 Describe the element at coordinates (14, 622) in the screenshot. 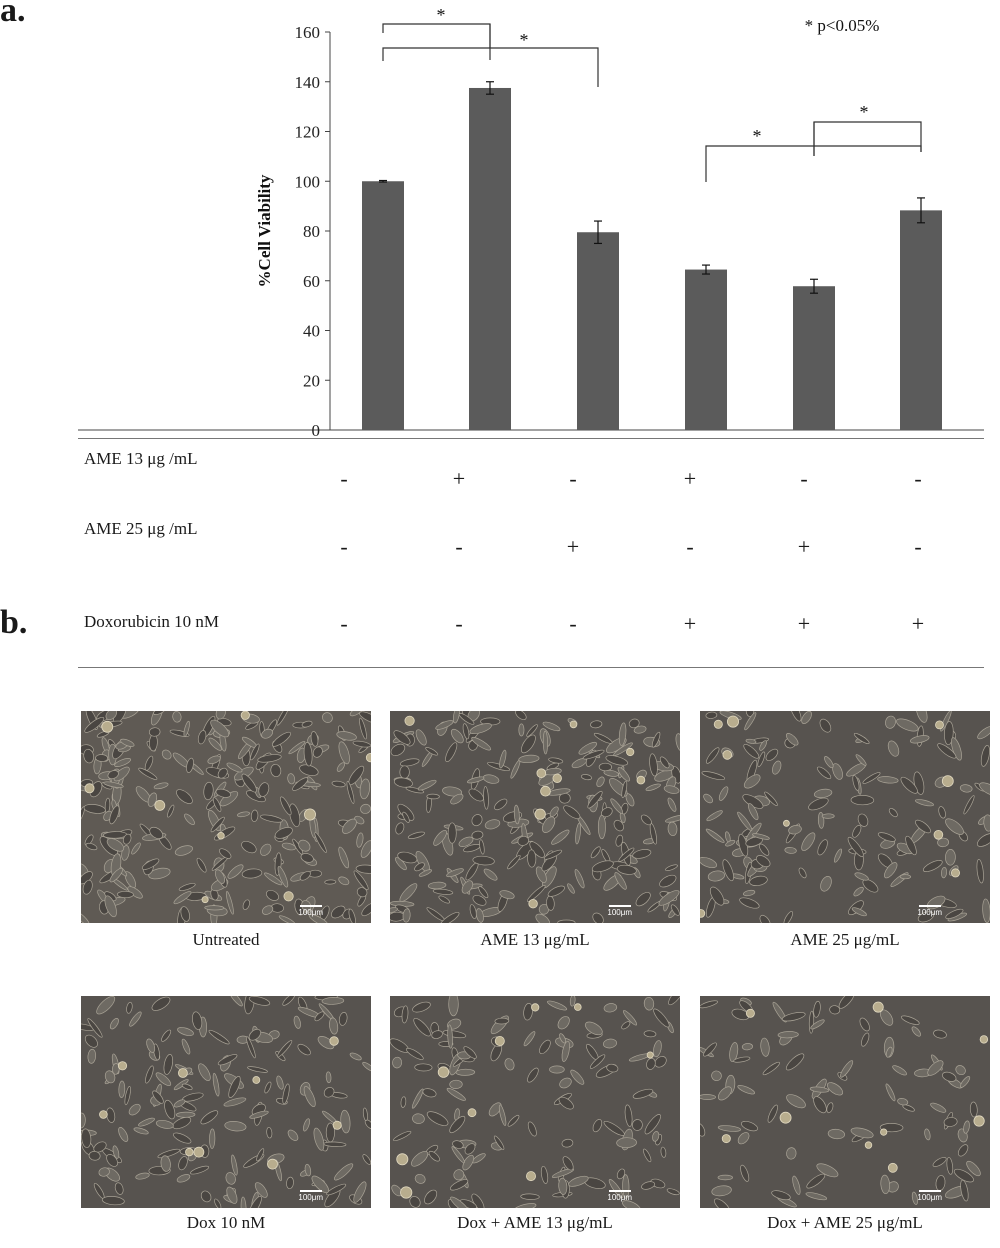

I see `panel-label-b: b.` at that location.